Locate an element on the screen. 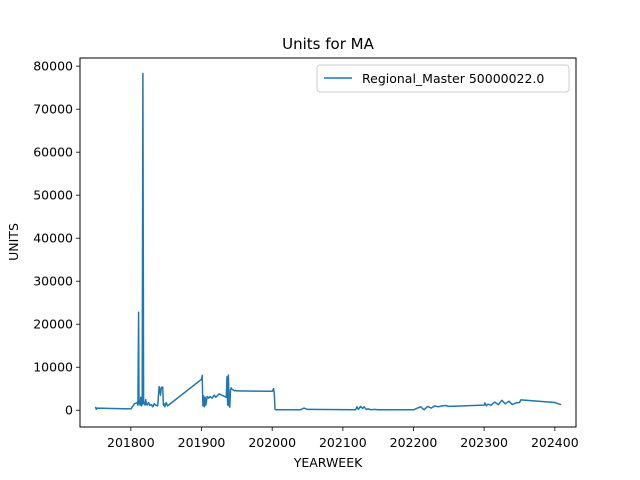 This screenshot has width=640, height=480. y-tick-label: 30000 is located at coordinates (53, 281).